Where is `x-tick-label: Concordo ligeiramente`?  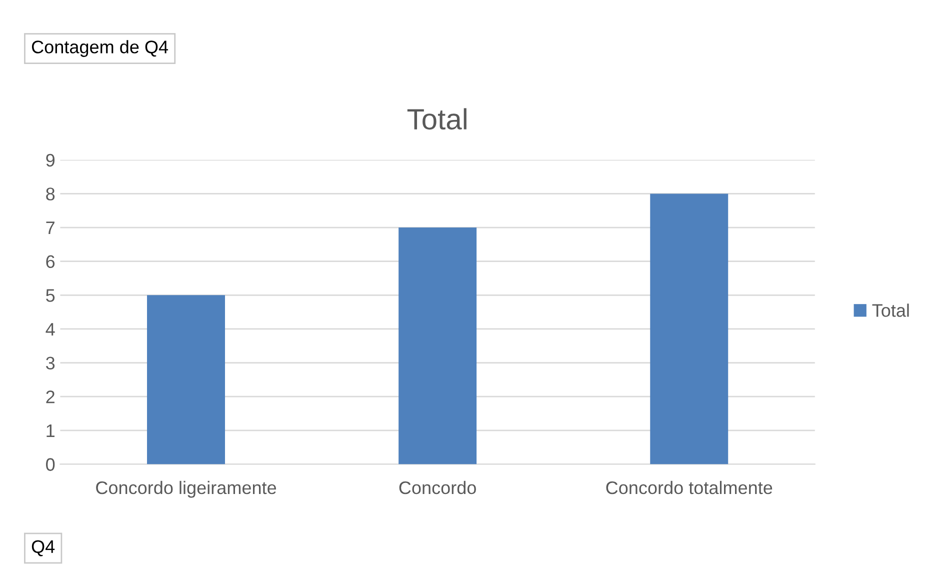 x-tick-label: Concordo ligeiramente is located at coordinates (186, 489).